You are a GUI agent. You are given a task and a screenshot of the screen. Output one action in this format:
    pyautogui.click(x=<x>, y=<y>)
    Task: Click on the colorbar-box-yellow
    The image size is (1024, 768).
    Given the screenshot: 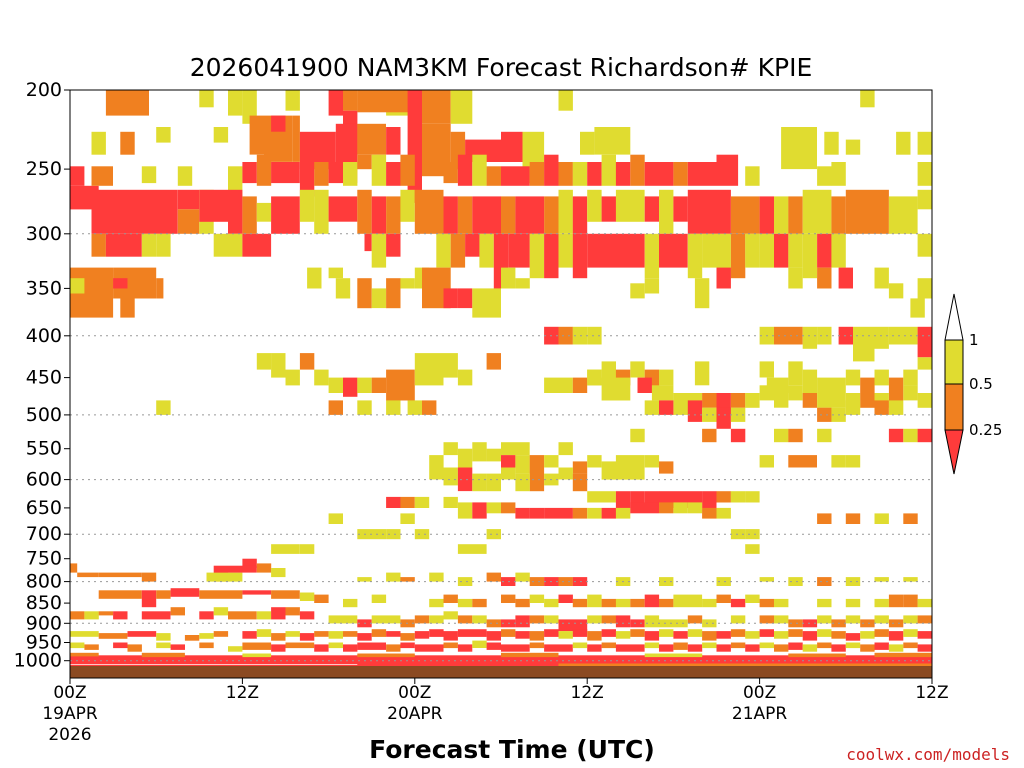 What is the action you would take?
    pyautogui.click(x=954, y=362)
    